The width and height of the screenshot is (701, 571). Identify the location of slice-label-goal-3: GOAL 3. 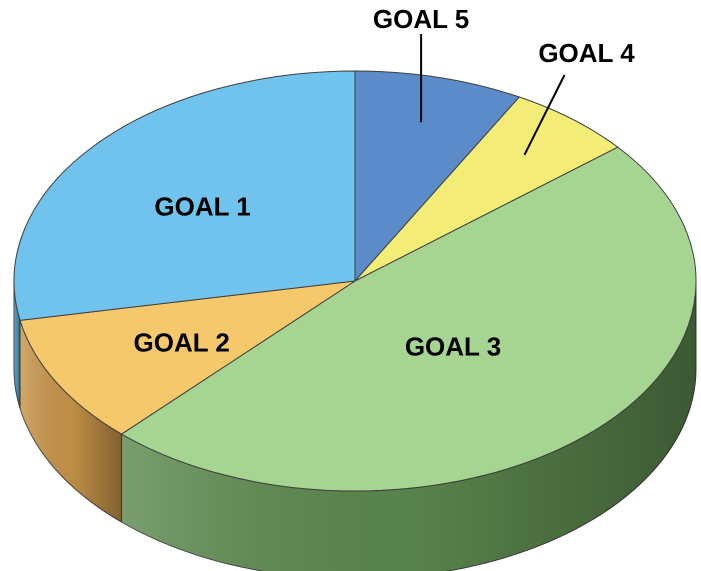
(453, 346).